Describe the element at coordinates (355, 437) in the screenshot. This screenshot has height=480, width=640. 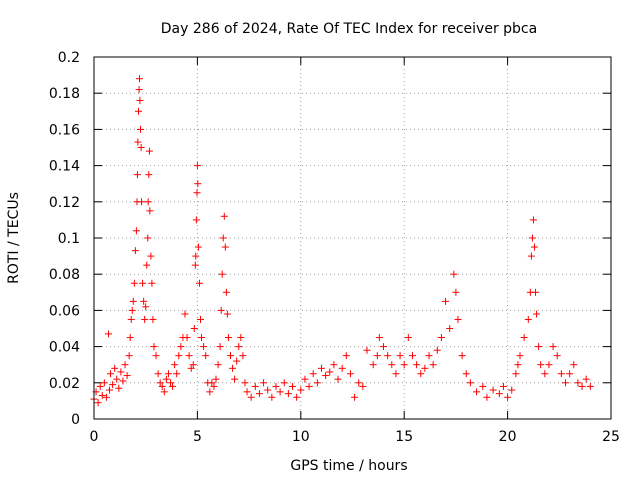
I see `x-tick-labels: 0 5 10 15 20 25` at that location.